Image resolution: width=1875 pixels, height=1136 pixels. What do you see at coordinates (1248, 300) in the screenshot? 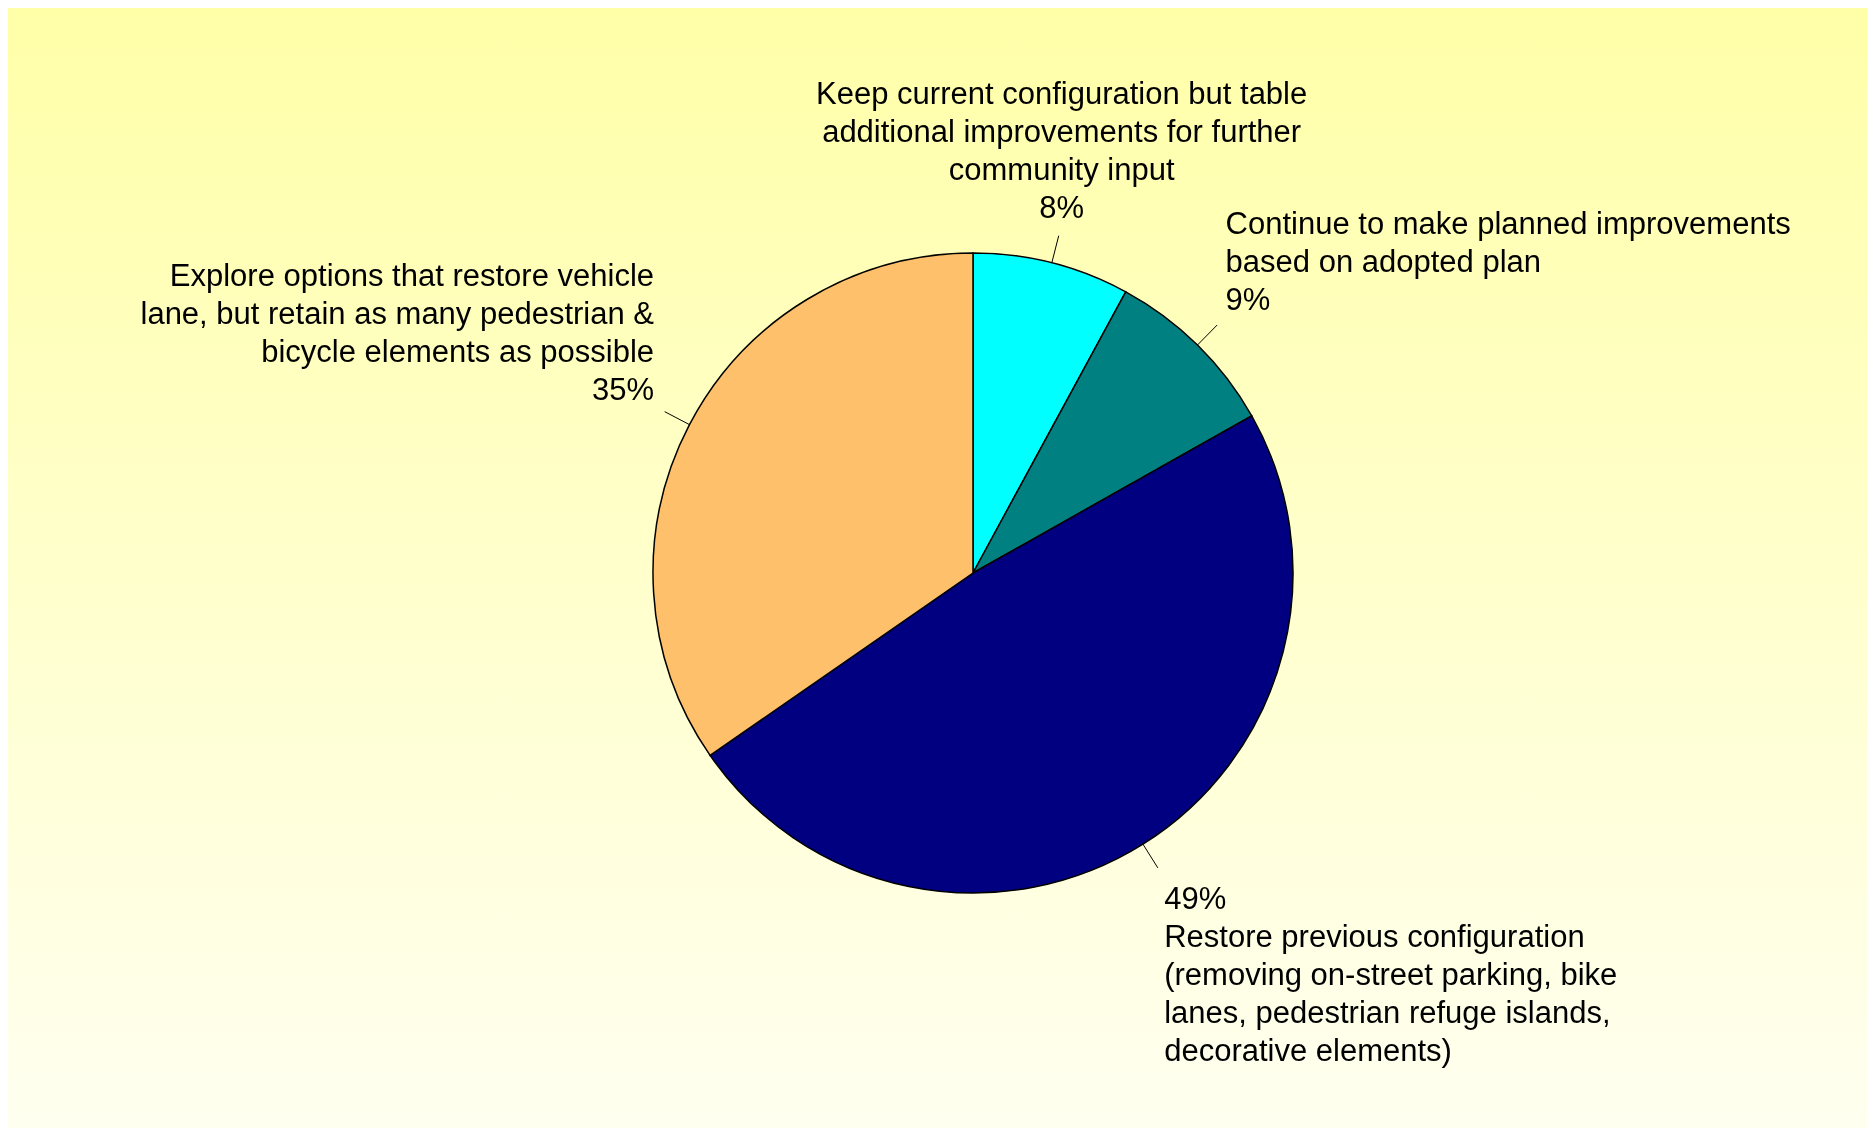
I see `data-label: 9%` at bounding box center [1248, 300].